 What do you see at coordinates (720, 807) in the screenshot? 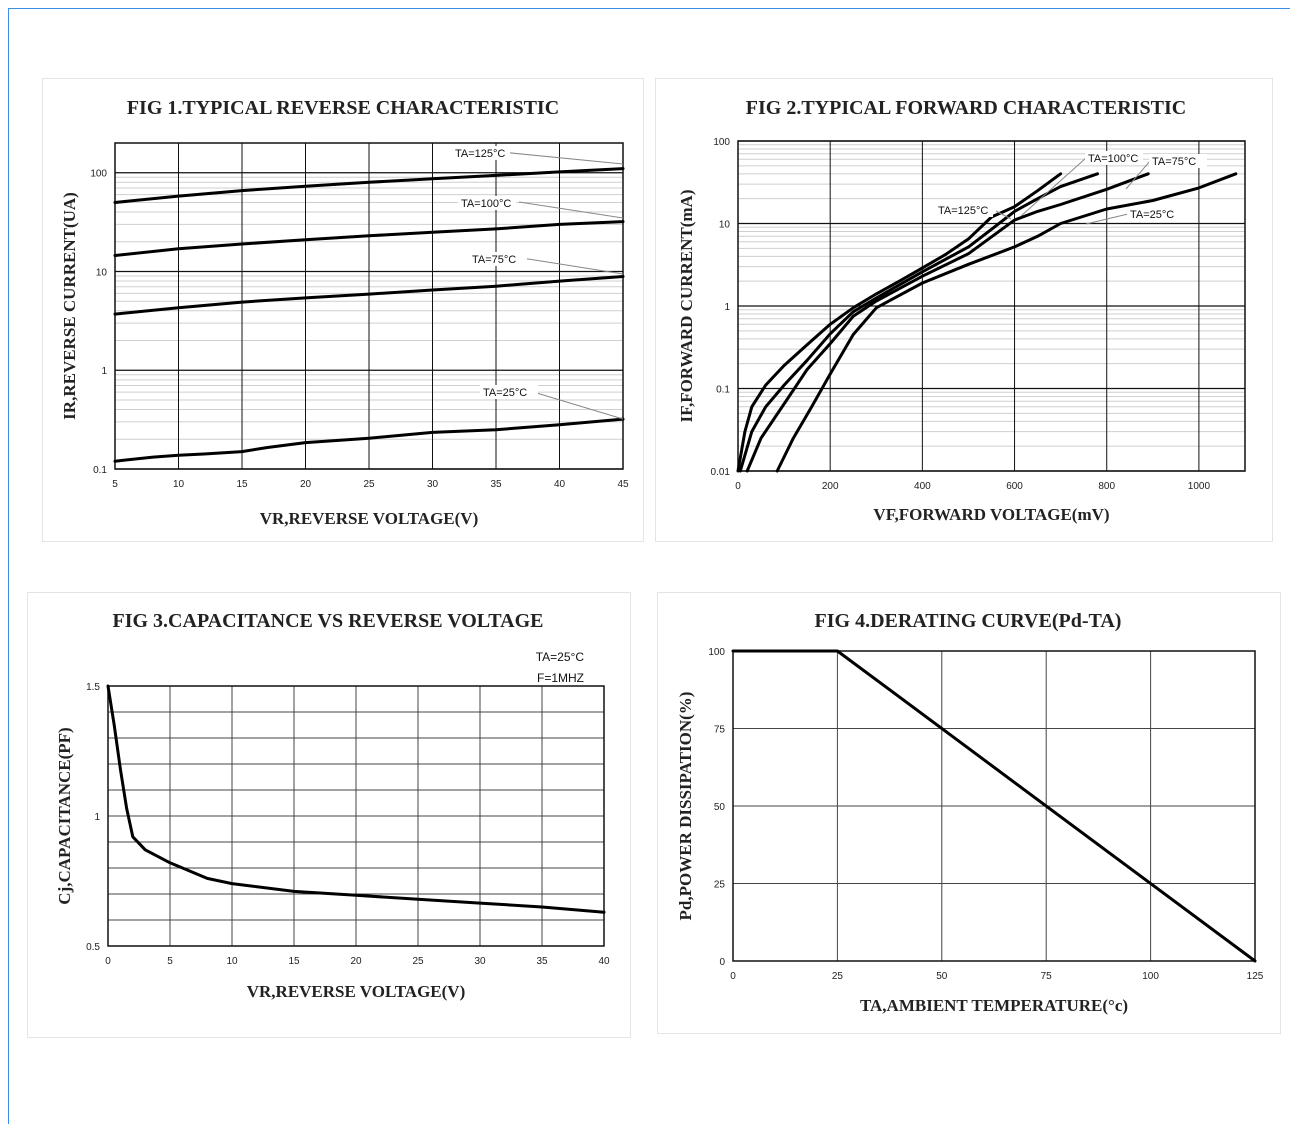
I see `y-tick-label: 50` at bounding box center [720, 807].